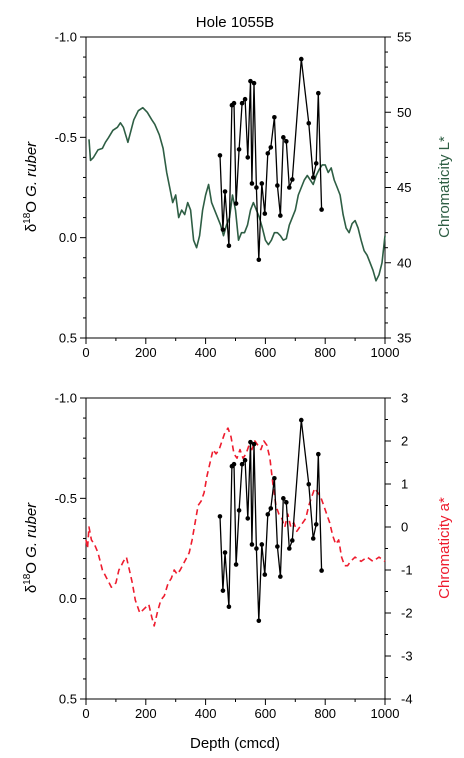 The width and height of the screenshot is (464, 758). Describe the element at coordinates (404, 338) in the screenshot. I see `y-right-tick-label: 35` at that location.